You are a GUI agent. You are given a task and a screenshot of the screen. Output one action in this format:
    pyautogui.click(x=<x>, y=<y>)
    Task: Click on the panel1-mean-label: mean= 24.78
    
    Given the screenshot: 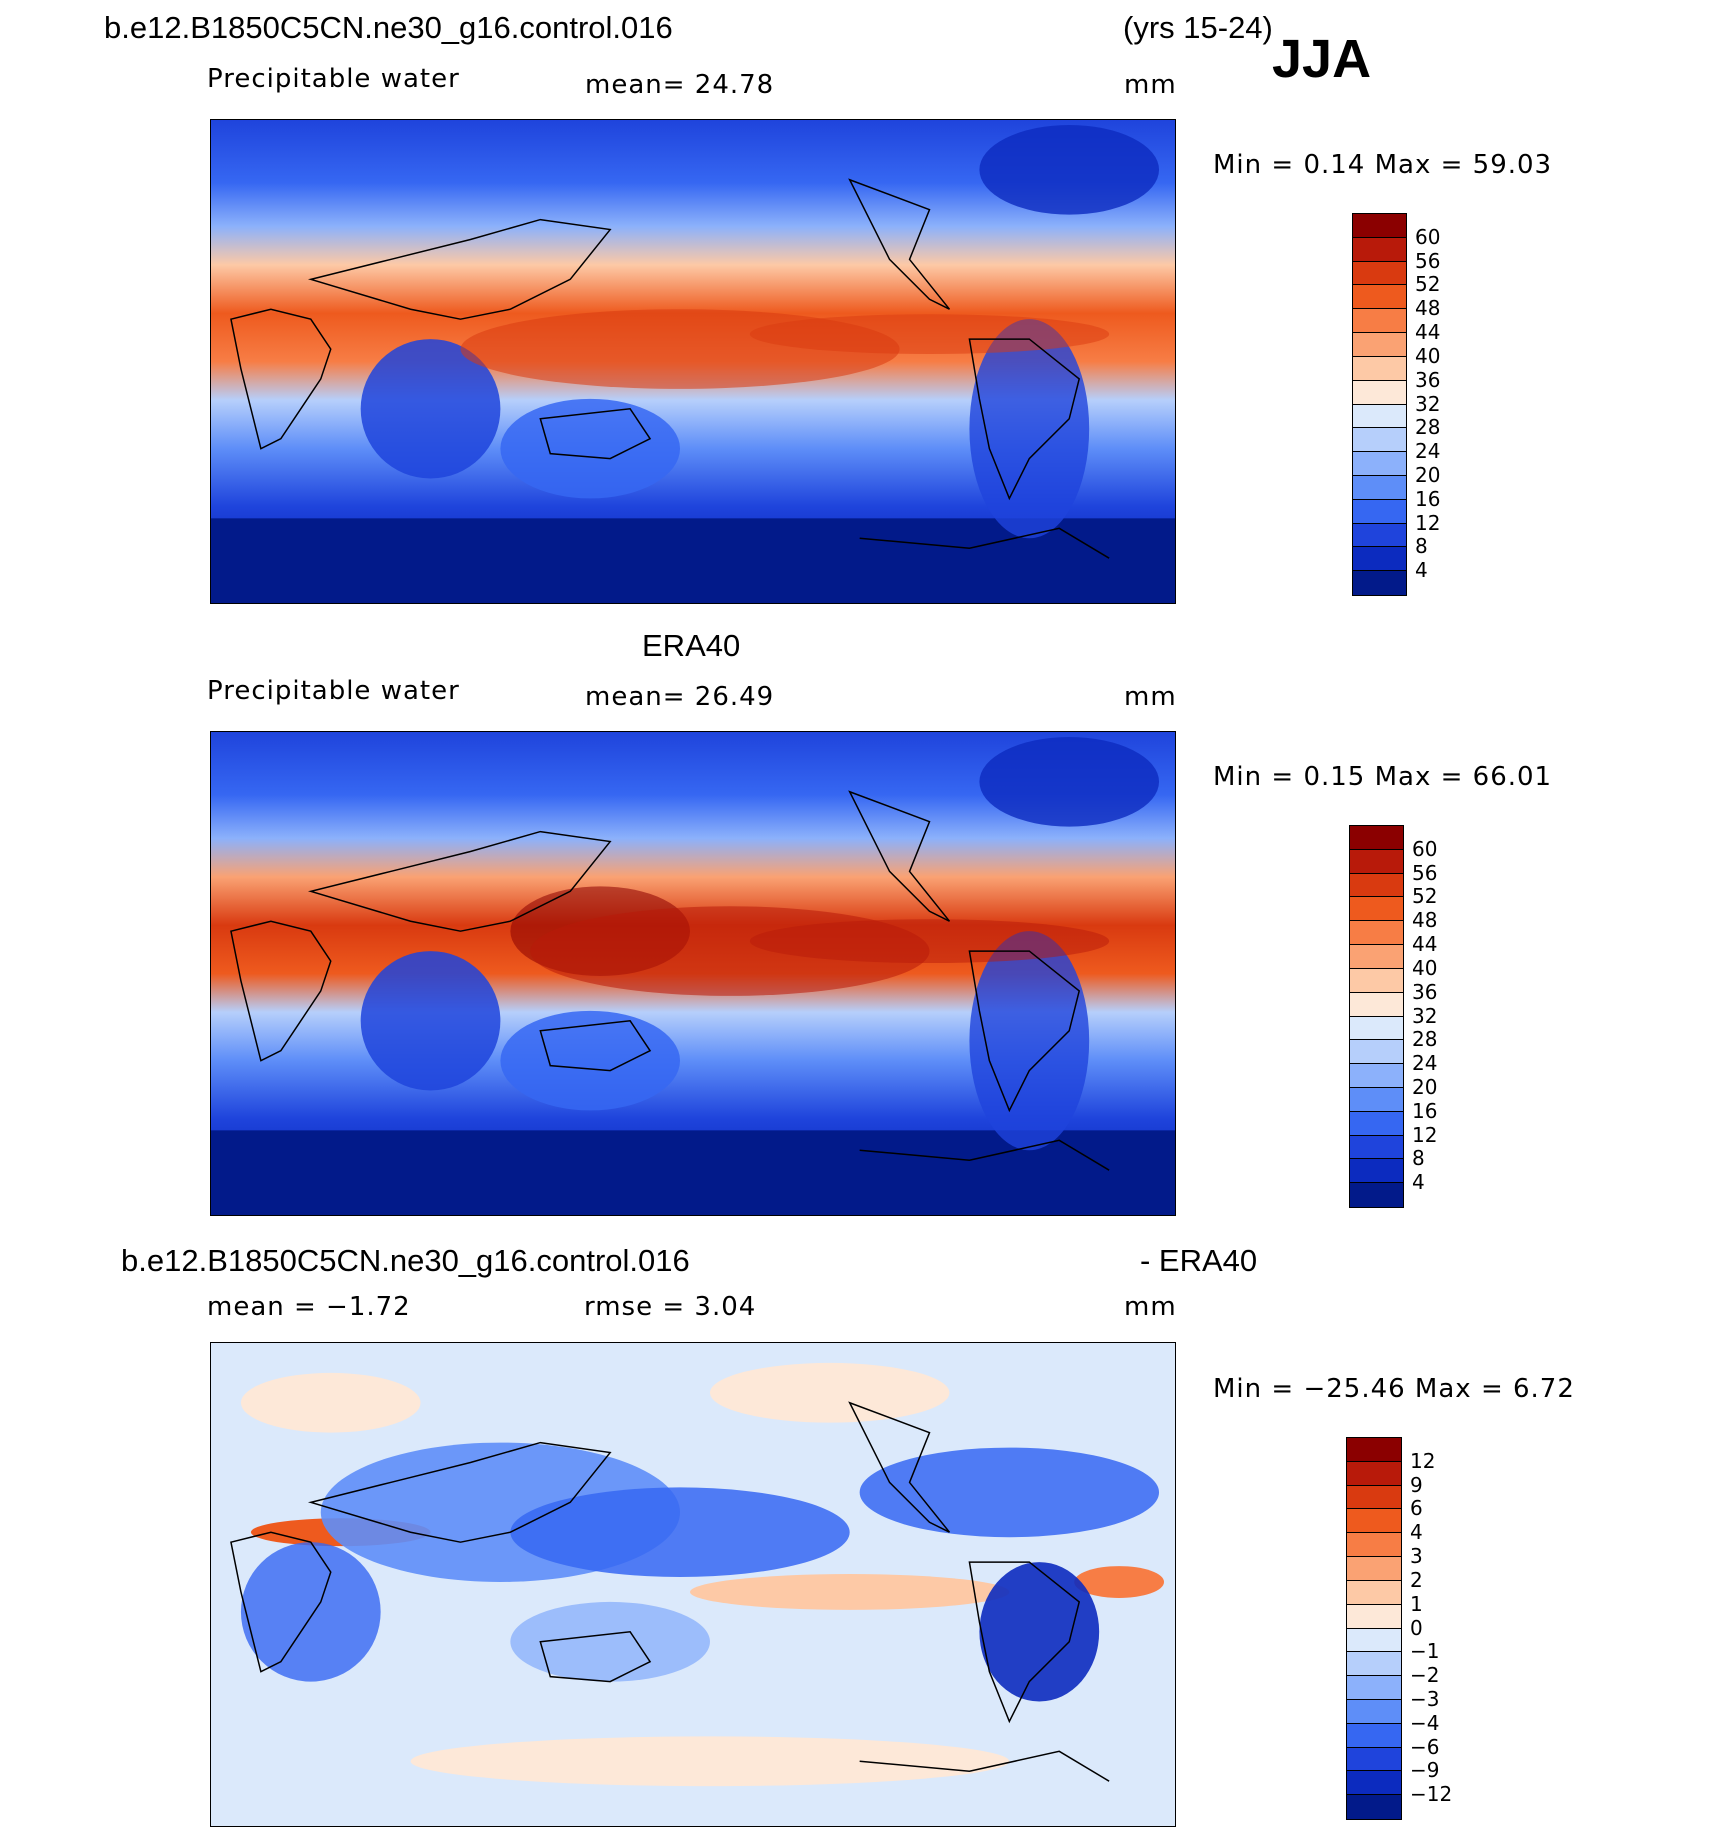 What is the action you would take?
    pyautogui.click(x=680, y=85)
    